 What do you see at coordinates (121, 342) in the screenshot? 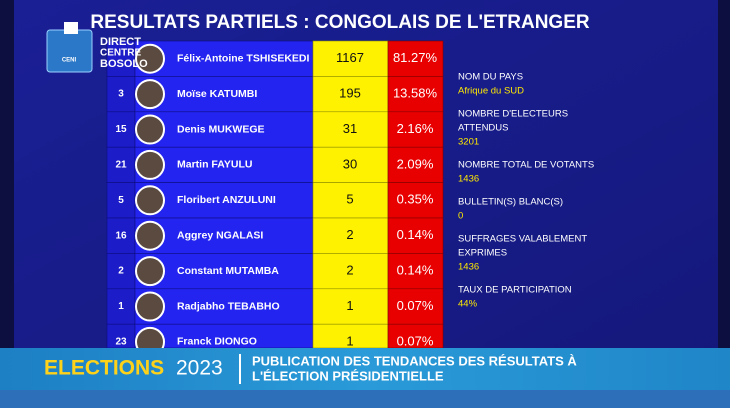
I see `candidate-number: 23` at bounding box center [121, 342].